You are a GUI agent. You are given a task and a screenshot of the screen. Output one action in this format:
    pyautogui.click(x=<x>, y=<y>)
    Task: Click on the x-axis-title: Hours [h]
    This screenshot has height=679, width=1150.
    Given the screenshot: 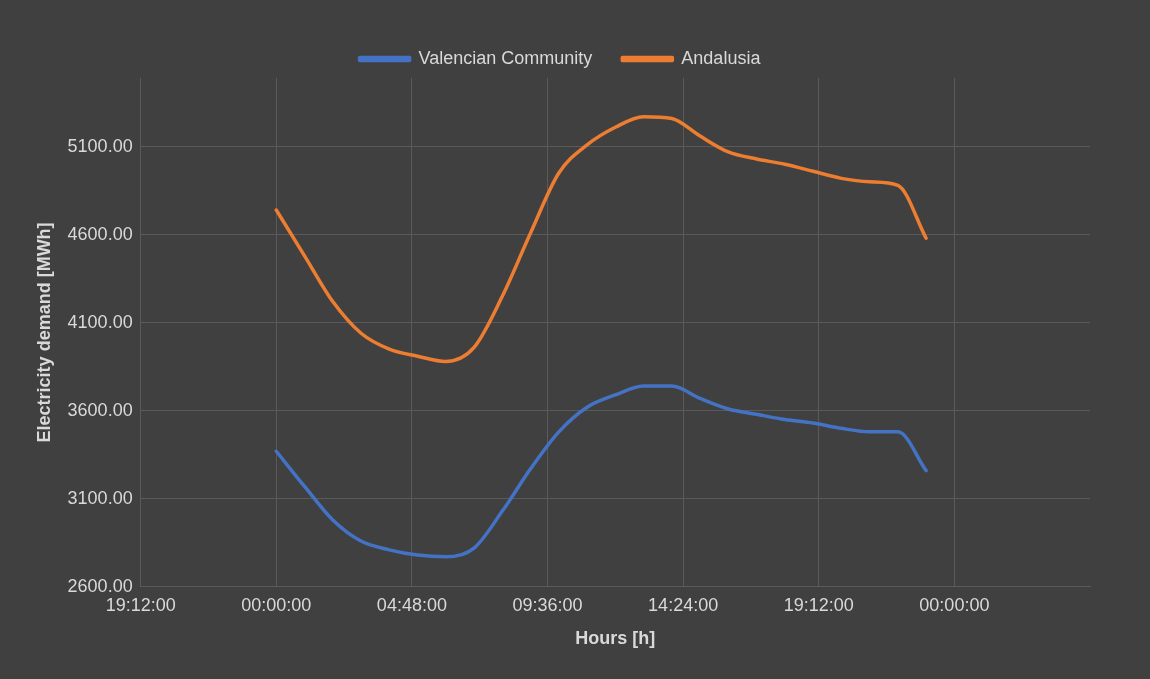 What is the action you would take?
    pyautogui.click(x=615, y=638)
    